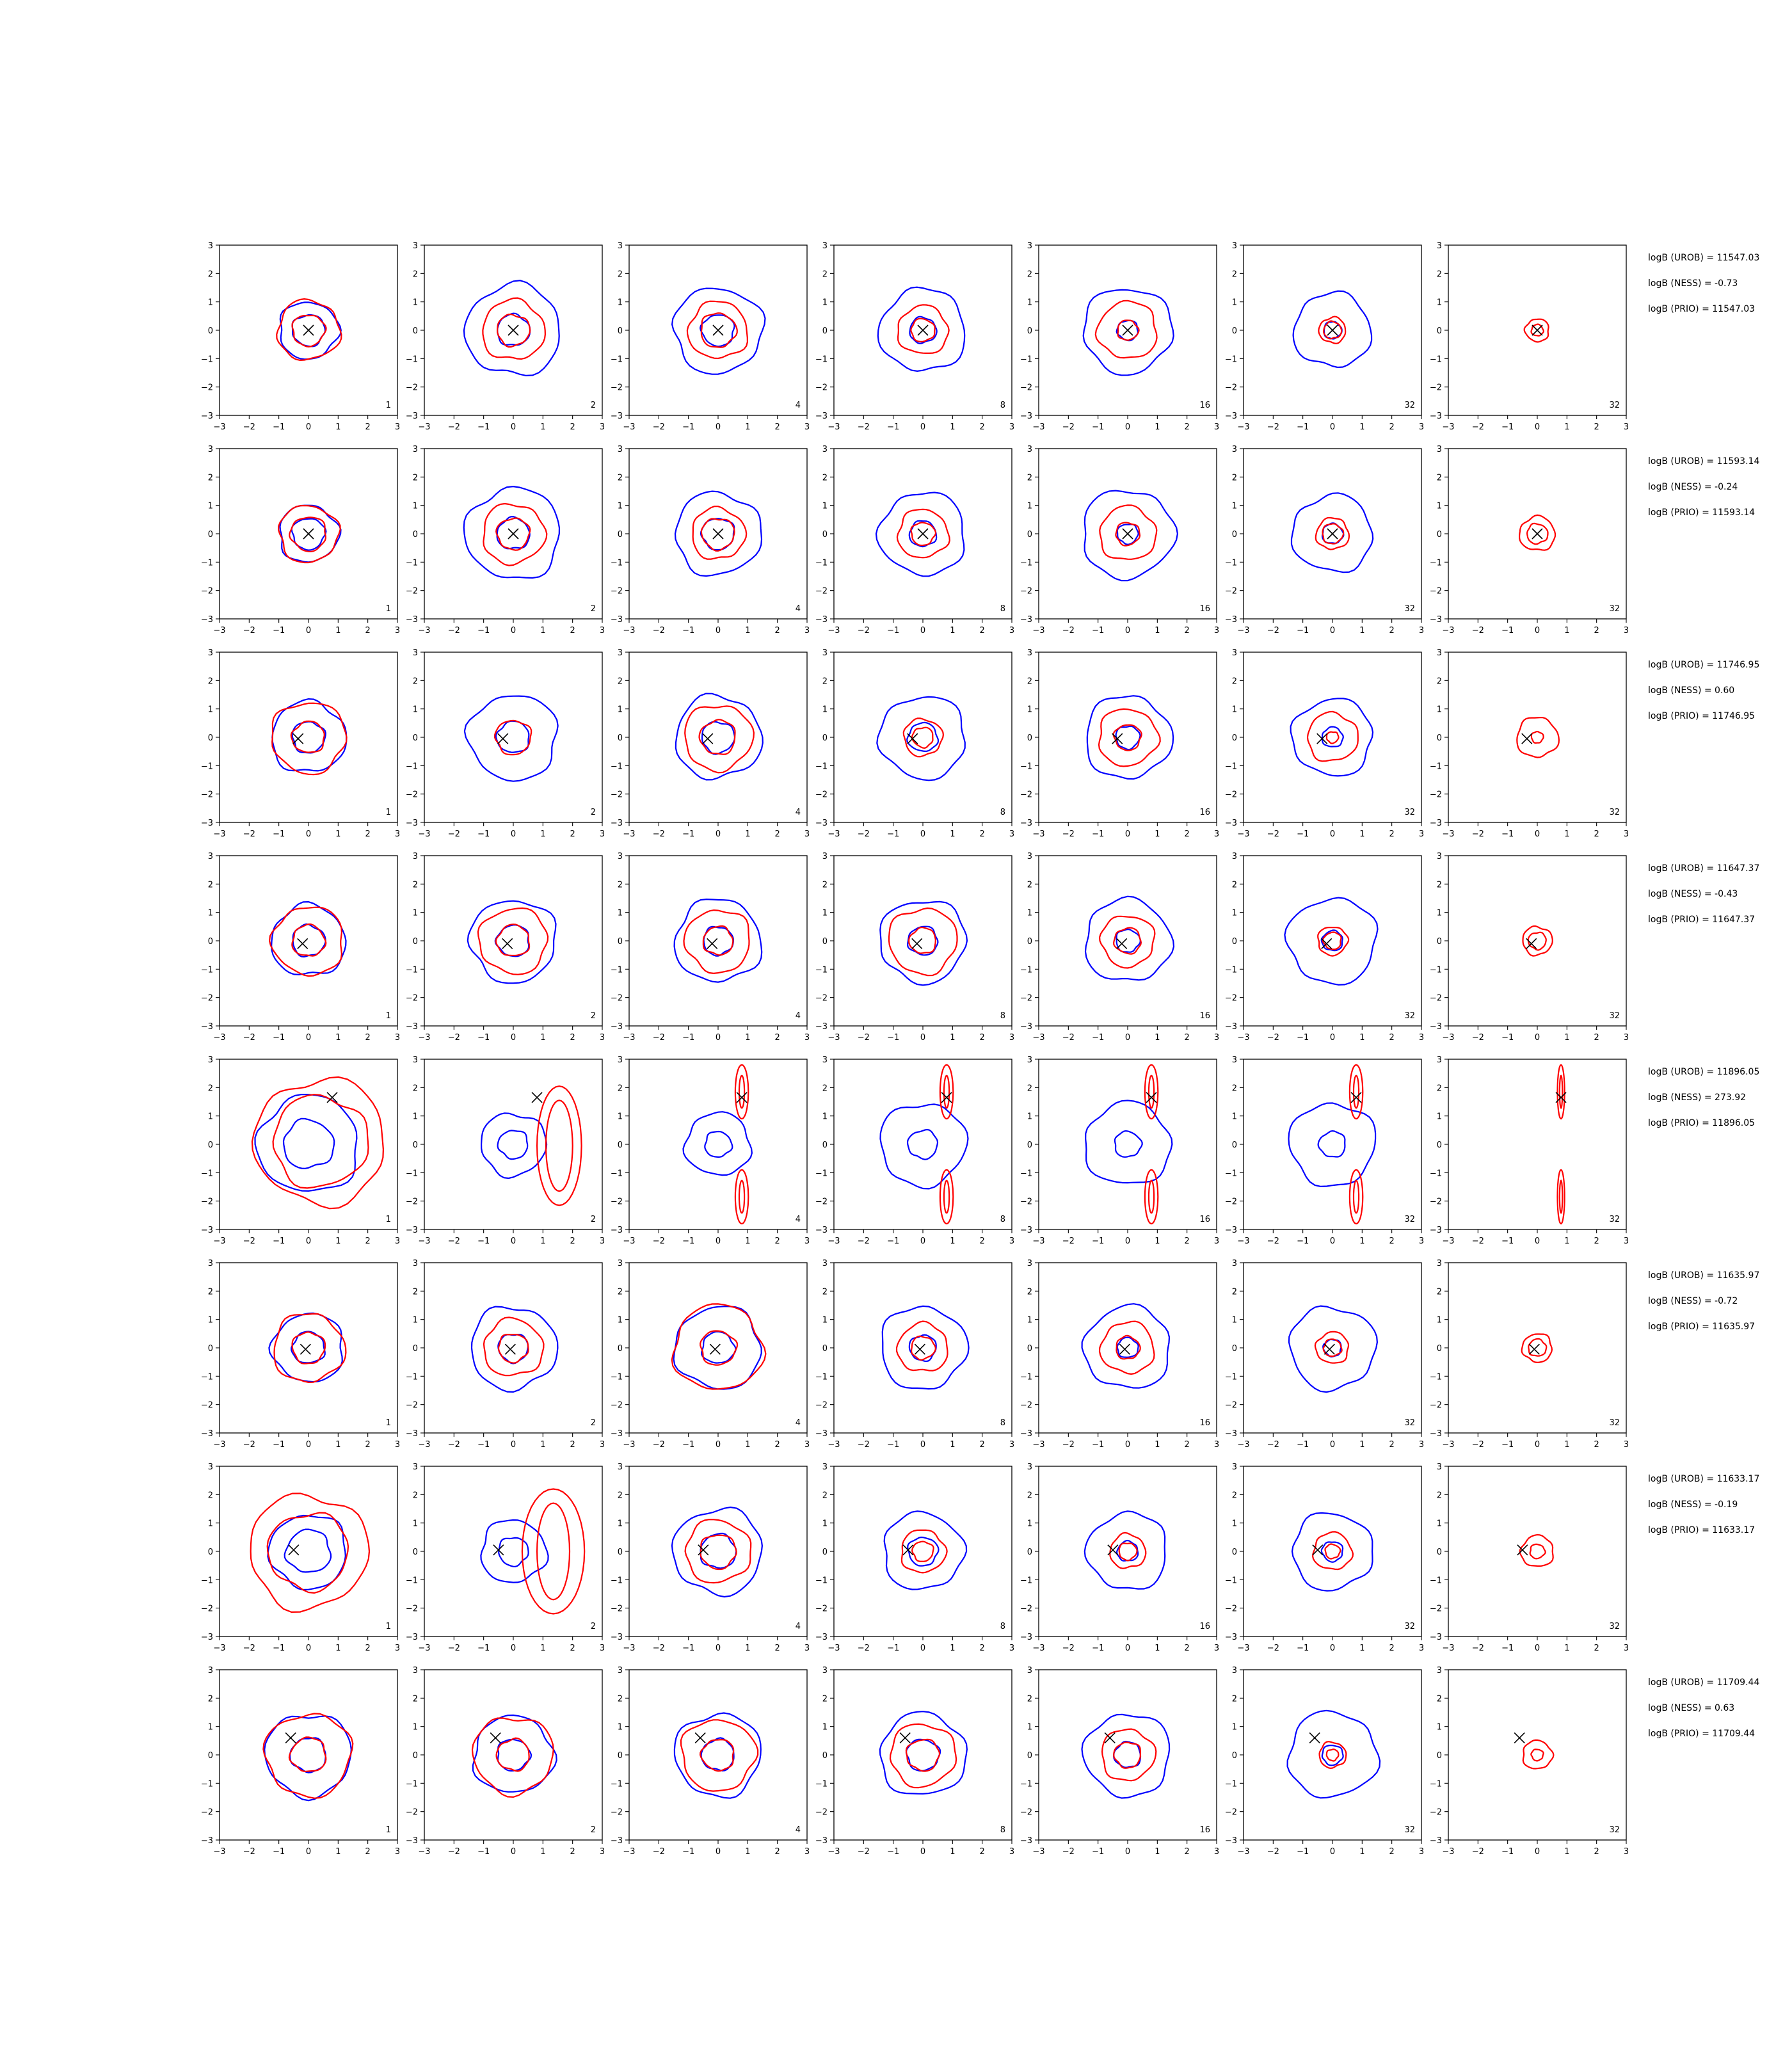  What do you see at coordinates (1529, 947) in the screenshot?
I see `panel-r4-c7: −3−3 −2 −2 −1 −1 0 0 1 1 2 2 3 3 32` at bounding box center [1529, 947].